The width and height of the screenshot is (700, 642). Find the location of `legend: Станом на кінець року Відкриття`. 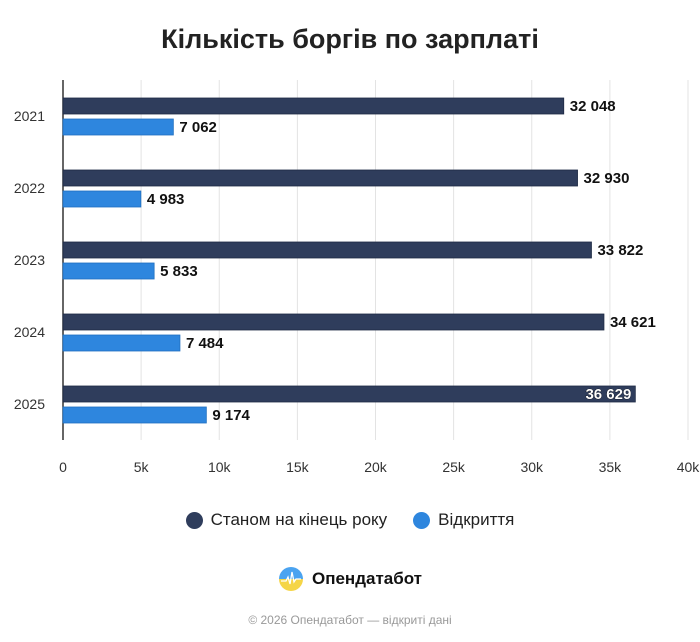

legend: Станом на кінець року Відкриття is located at coordinates (350, 520).